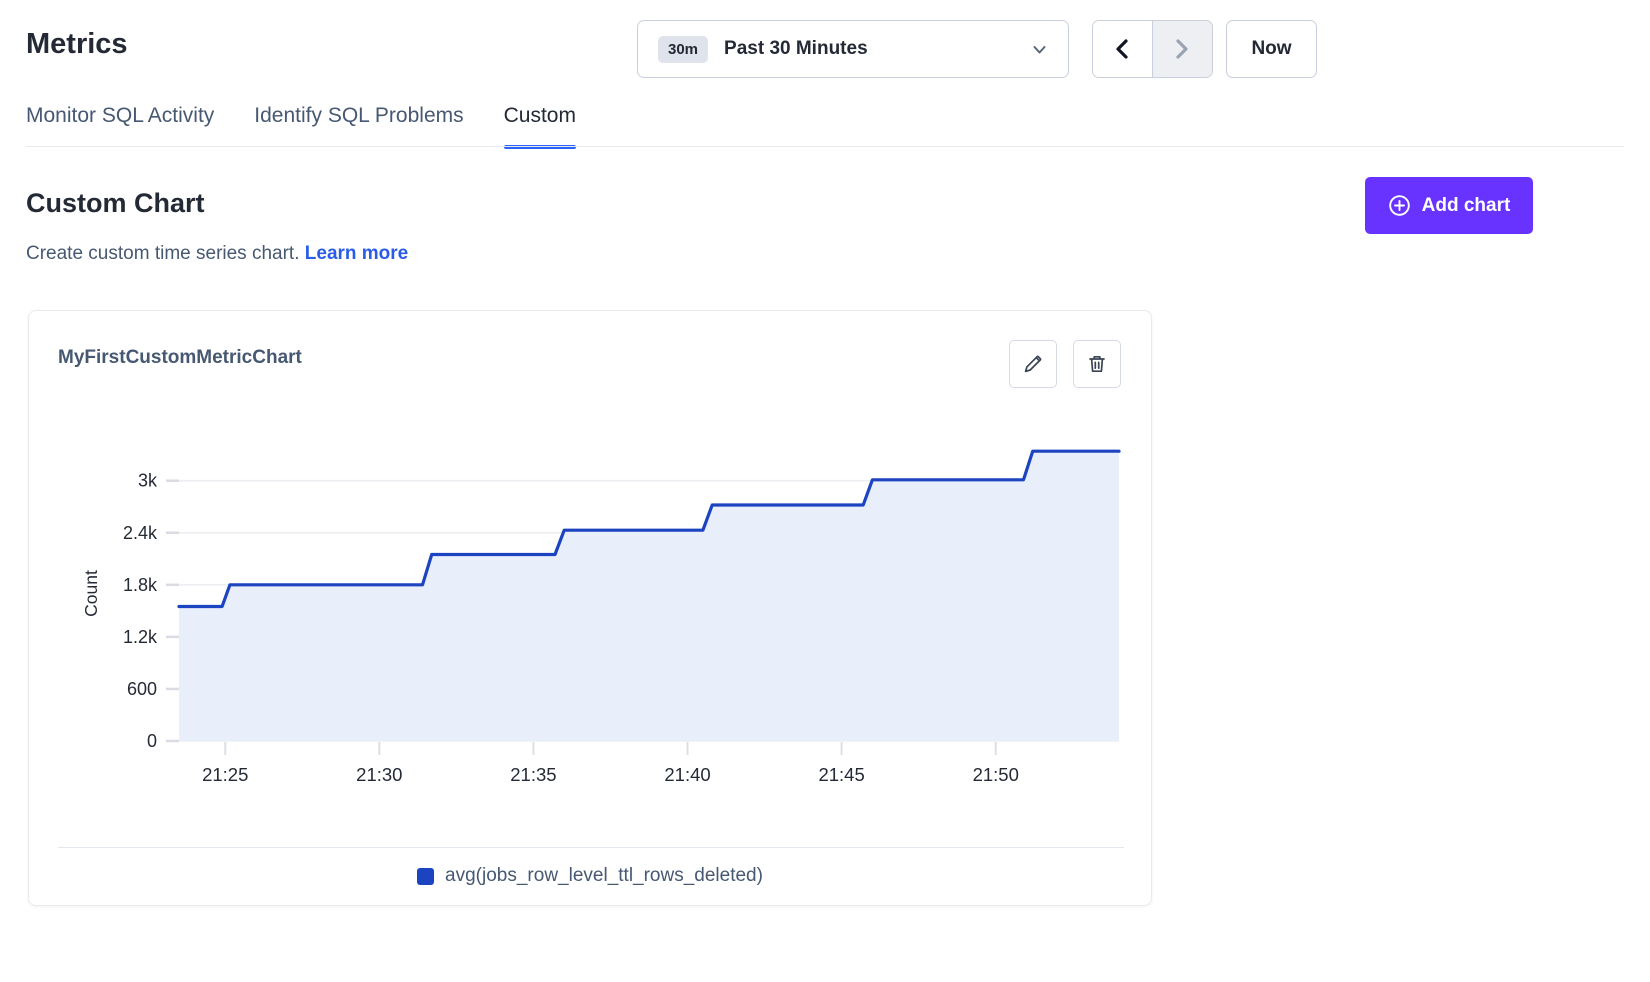 Image resolution: width=1650 pixels, height=982 pixels. I want to click on y-axis-title: Count, so click(91, 593).